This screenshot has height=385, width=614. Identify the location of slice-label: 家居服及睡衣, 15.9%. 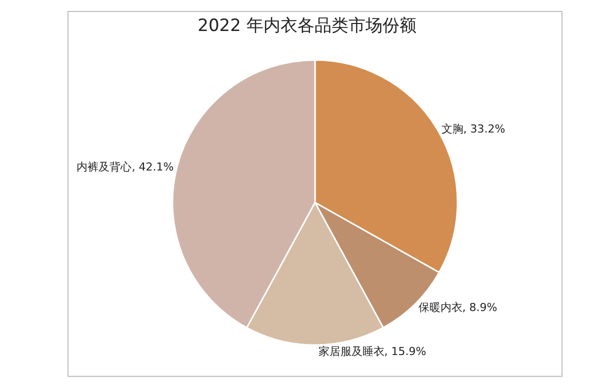
(372, 351).